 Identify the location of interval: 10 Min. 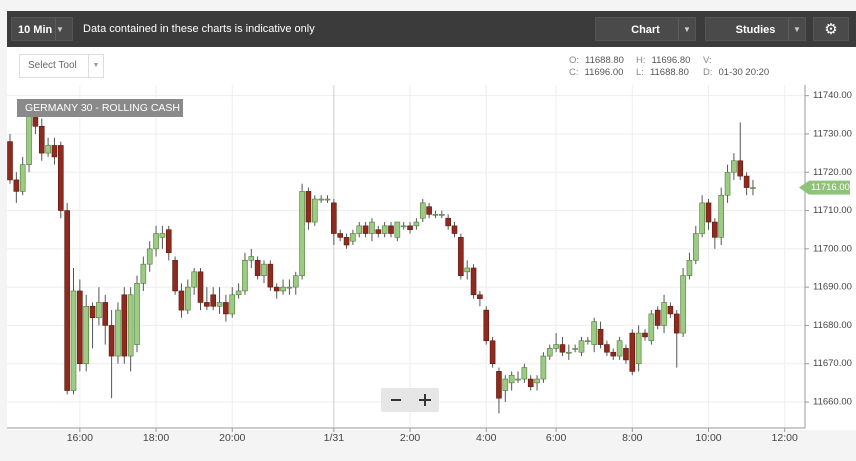
(35, 30).